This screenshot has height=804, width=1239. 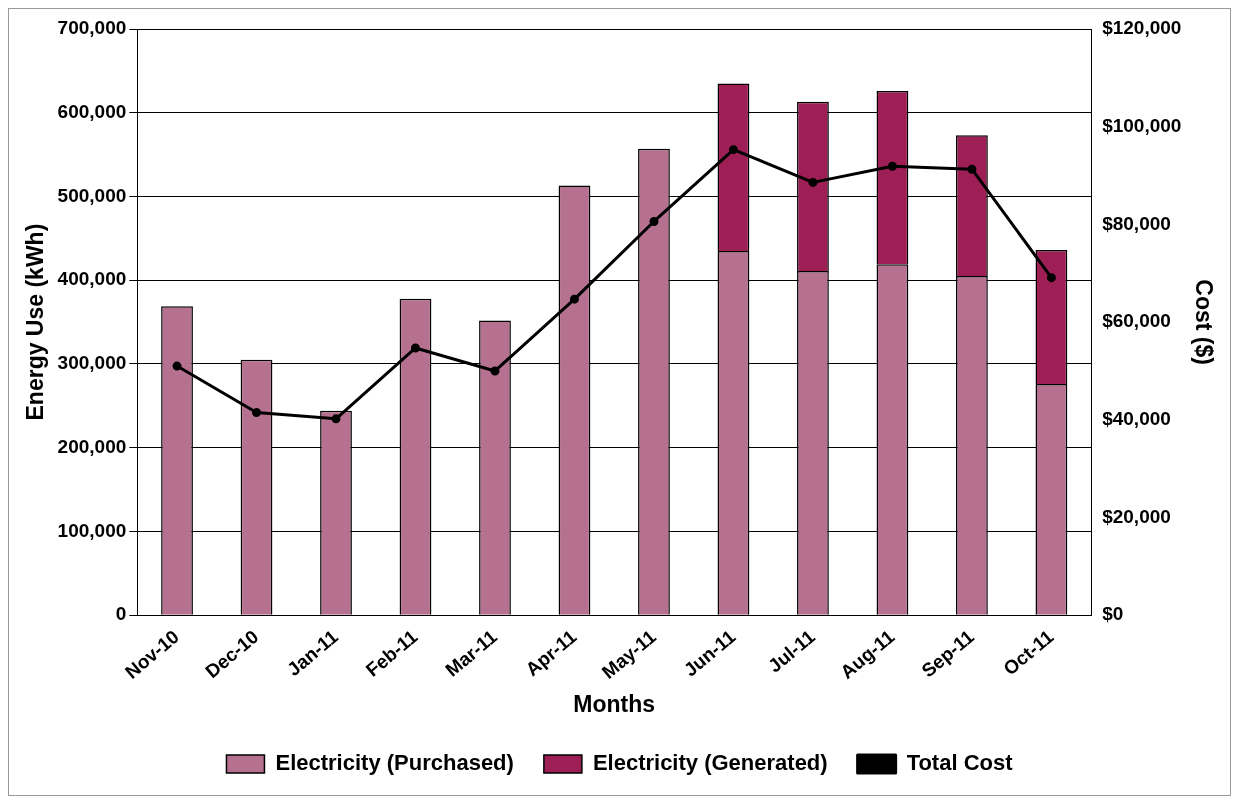 I want to click on y-tick-label: 0, so click(x=121, y=614).